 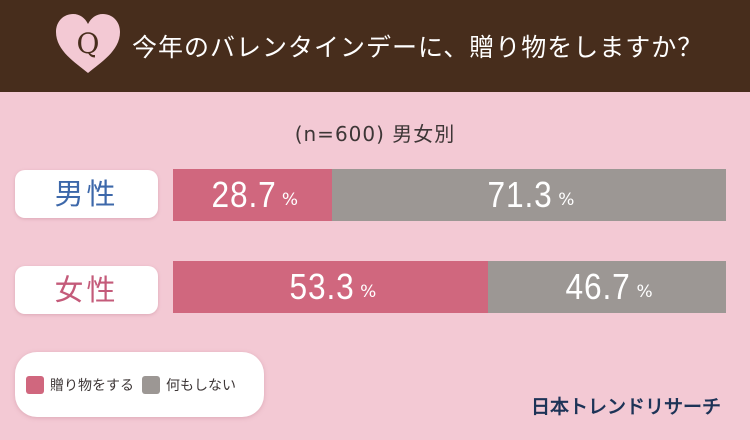 I want to click on bar-female: 53.3% 46.7%, so click(x=449, y=287).